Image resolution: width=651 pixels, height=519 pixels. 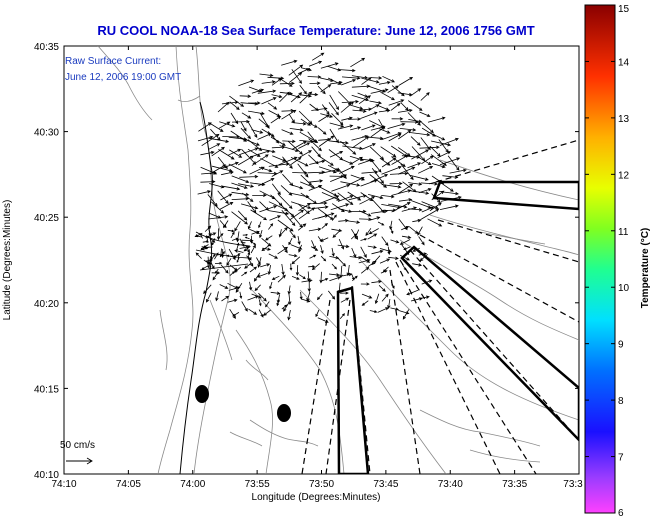 I want to click on x-tick-label: 73:45, so click(x=385, y=484).